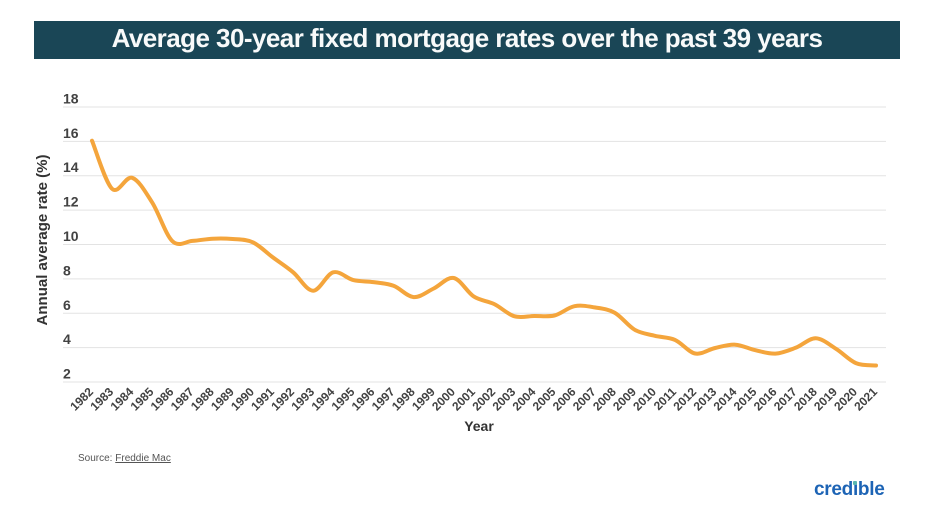 Image resolution: width=932 pixels, height=524 pixels. Describe the element at coordinates (67, 374) in the screenshot. I see `svg-text: 2` at that location.